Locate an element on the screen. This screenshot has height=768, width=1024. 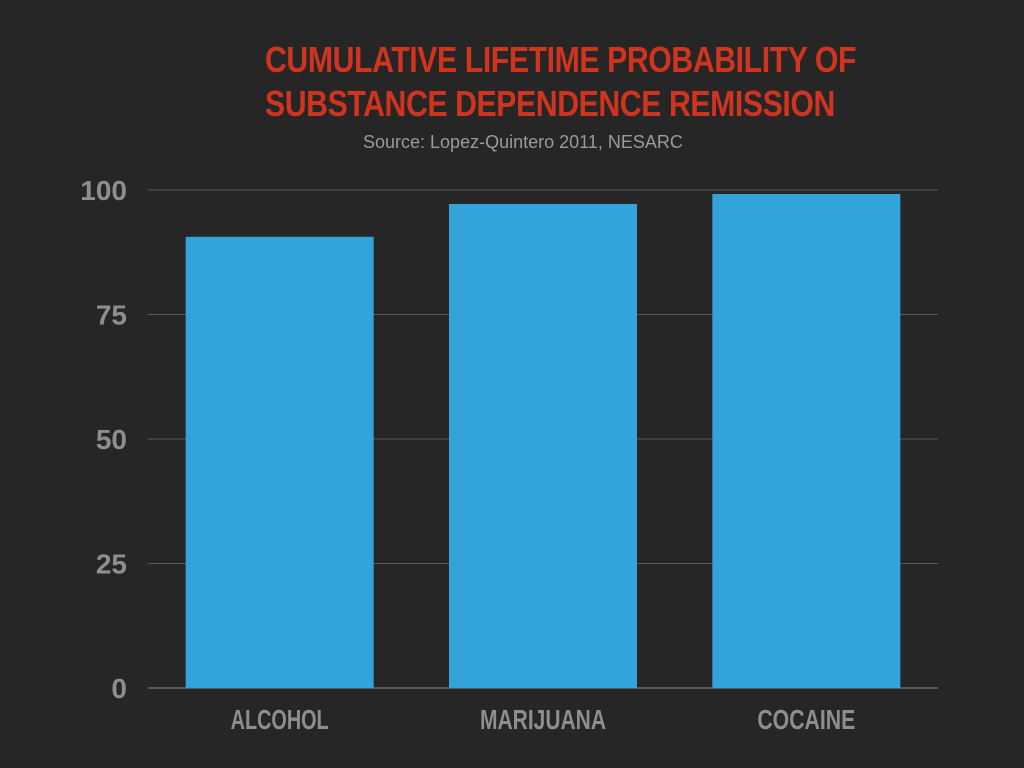
chart-title-line-2: SUBSTANCE DEPENDENCE REMISSION is located at coordinates (550, 103).